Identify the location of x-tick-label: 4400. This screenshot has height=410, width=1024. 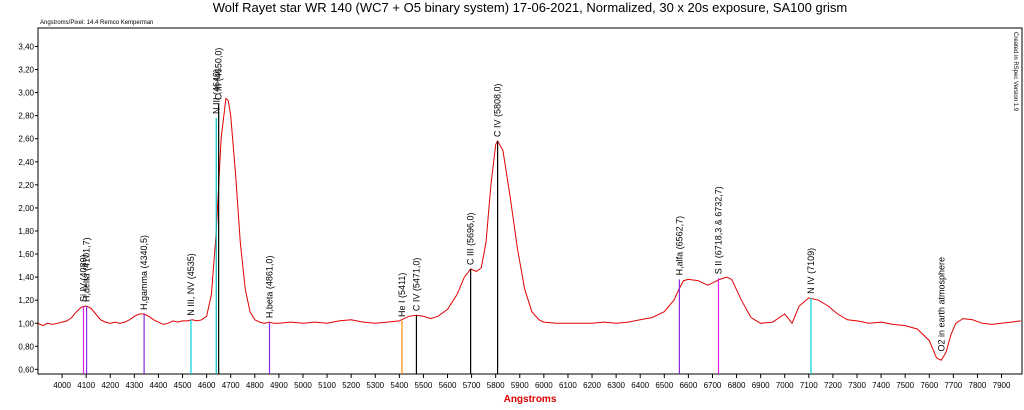
(159, 385).